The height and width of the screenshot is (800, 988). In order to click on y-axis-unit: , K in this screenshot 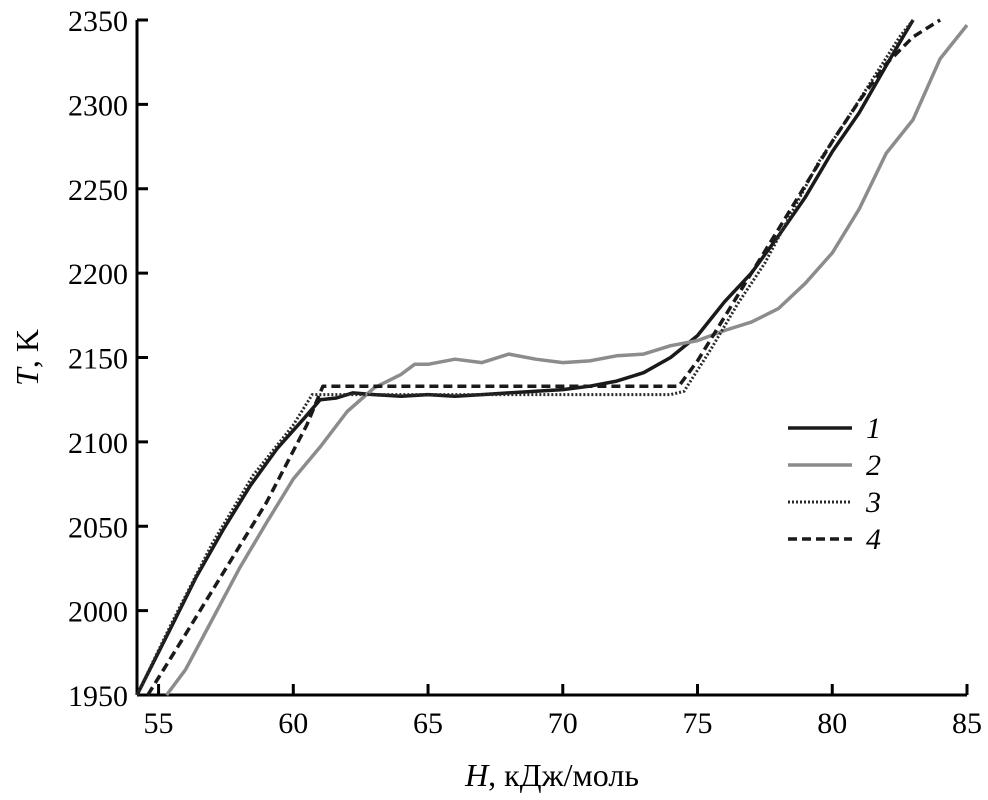, I will do `click(27, 348)`.